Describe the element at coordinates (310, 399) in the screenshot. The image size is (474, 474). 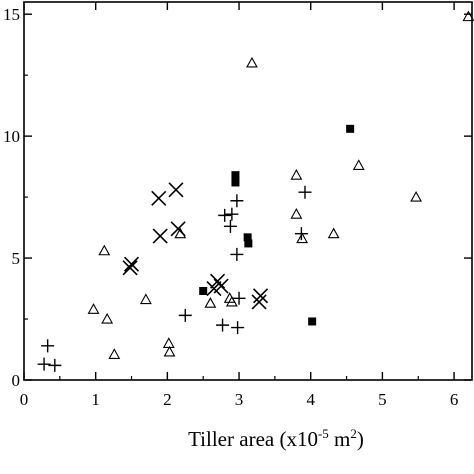
I see `x-tick-label: 4` at that location.